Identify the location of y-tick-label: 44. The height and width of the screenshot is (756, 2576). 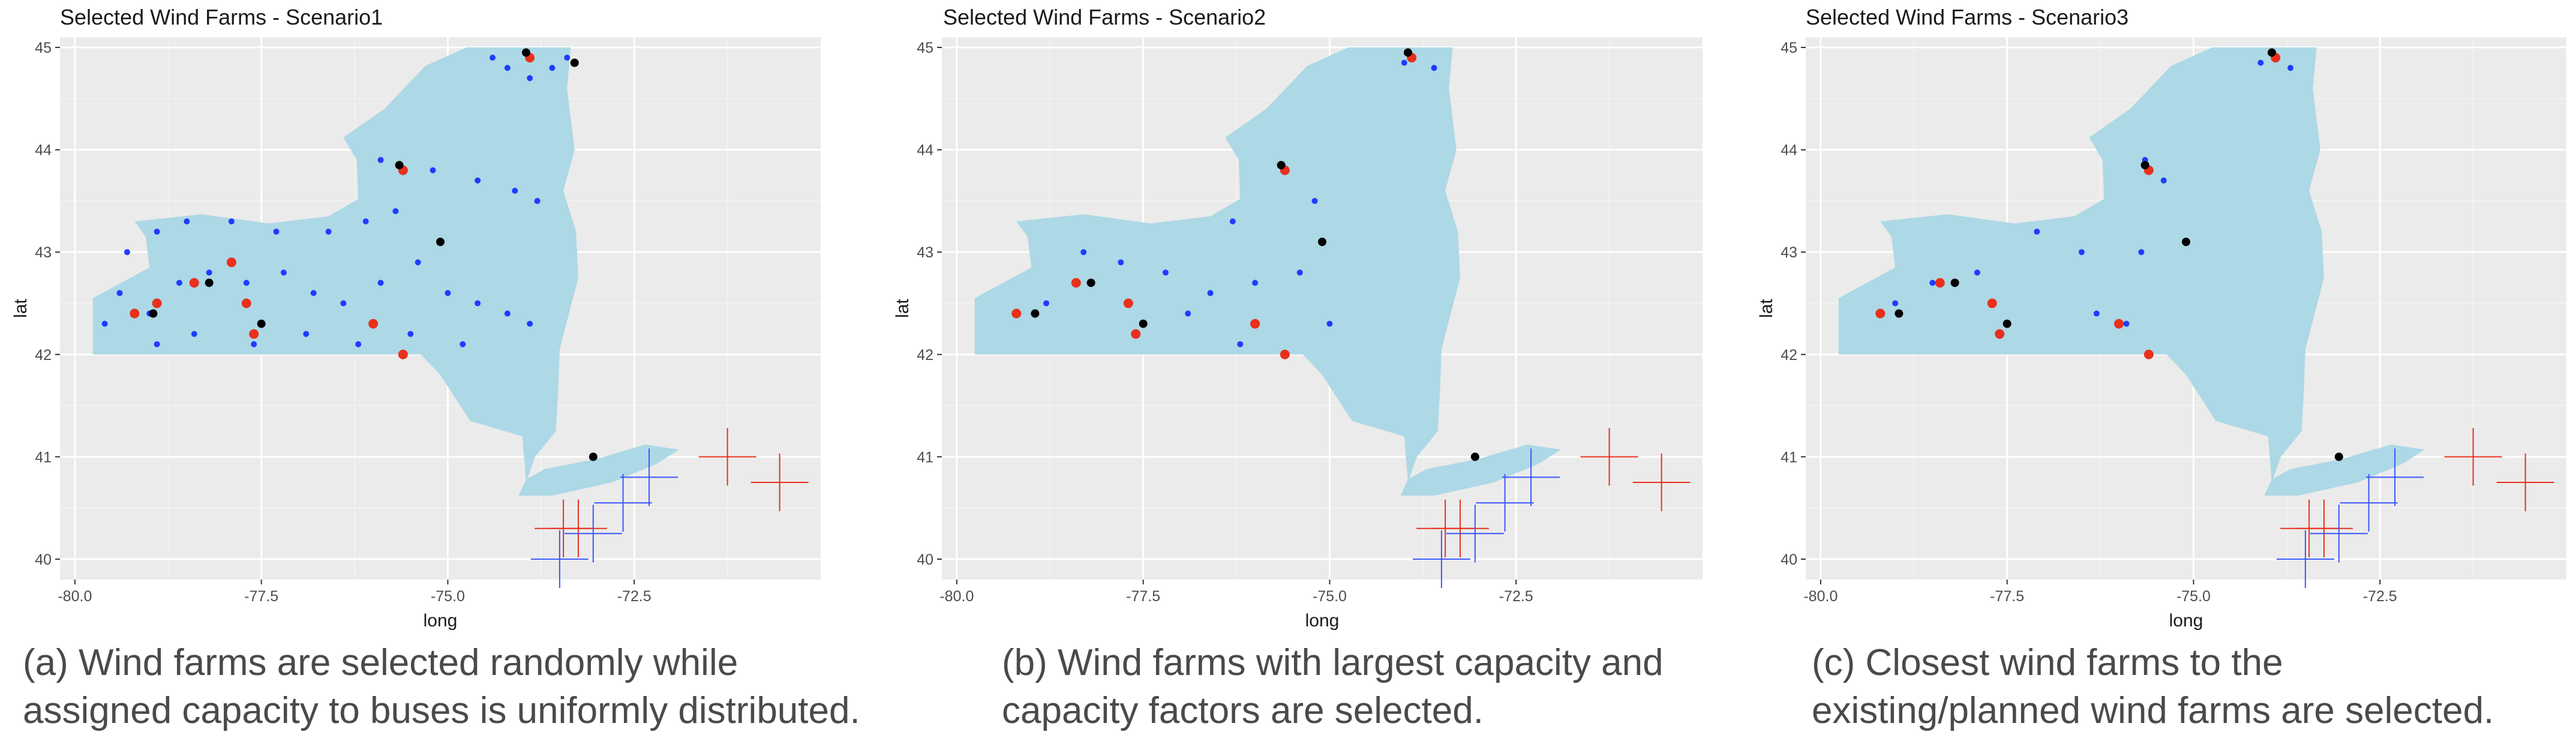
(1789, 150).